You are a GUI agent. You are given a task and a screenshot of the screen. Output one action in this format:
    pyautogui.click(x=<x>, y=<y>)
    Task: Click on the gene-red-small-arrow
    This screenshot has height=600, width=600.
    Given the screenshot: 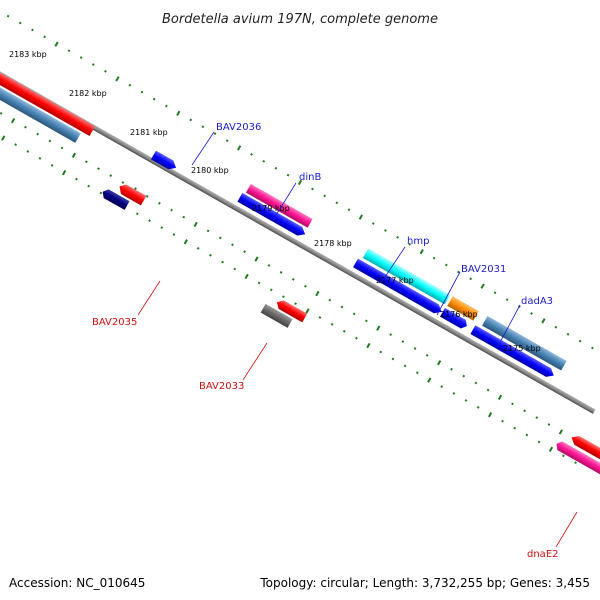 What is the action you would take?
    pyautogui.click(x=133, y=195)
    